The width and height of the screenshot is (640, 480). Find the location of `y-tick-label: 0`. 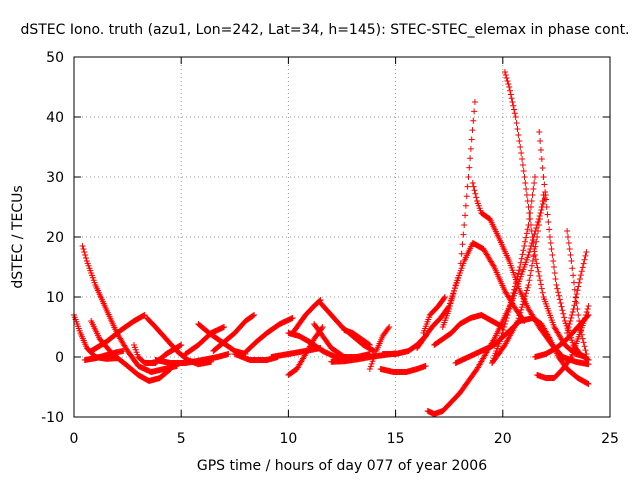

y-tick-label: 0 is located at coordinates (59, 358).